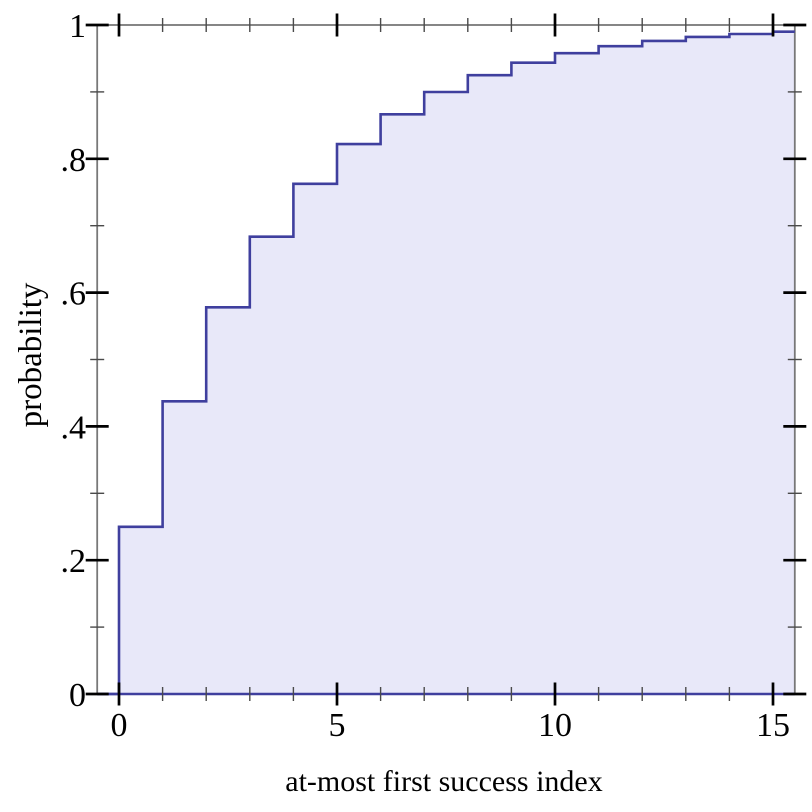 This screenshot has height=812, width=812. Describe the element at coordinates (74, 160) in the screenshot. I see `y-tick-label: .8` at that location.